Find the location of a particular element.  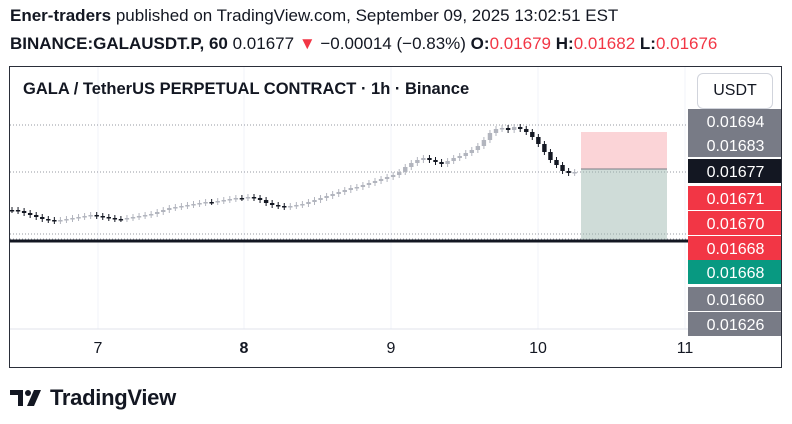

take-profit-zone is located at coordinates (624, 205).